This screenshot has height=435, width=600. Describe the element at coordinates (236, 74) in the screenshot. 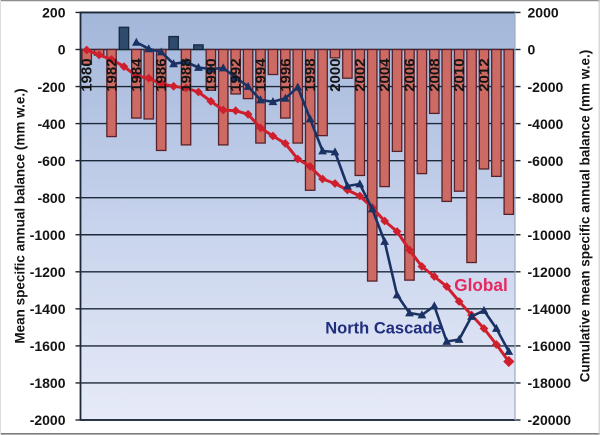

I see `svg-text: 1992` at that location.